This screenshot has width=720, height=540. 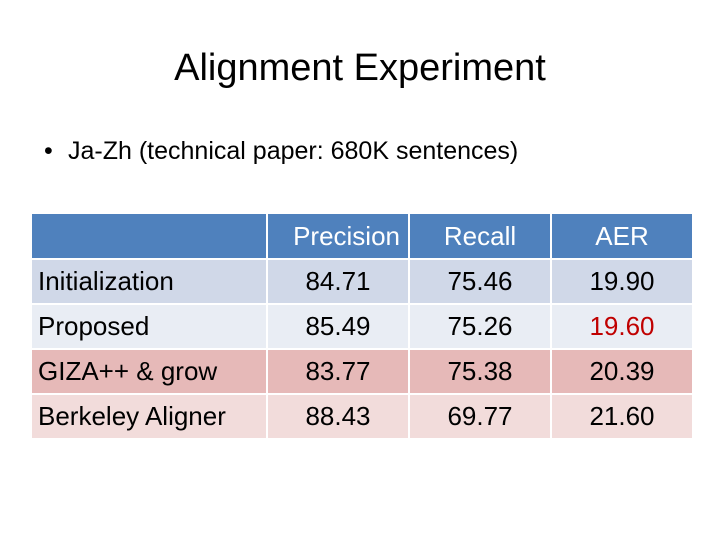 I want to click on bullet-item: • Ja-Zh (technical paper: 680K sentences), so click(x=281, y=151).